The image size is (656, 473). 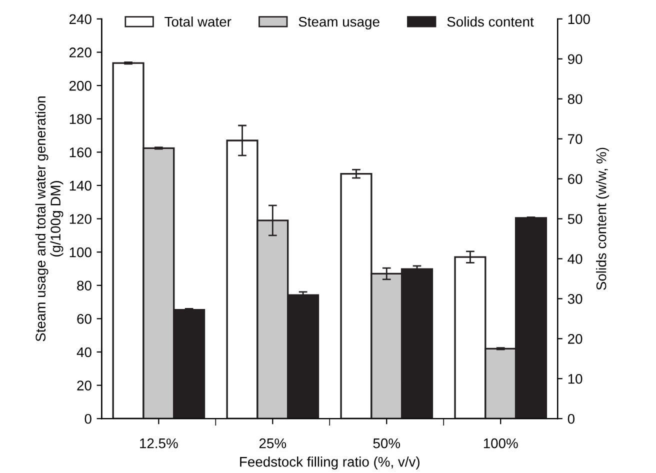 What do you see at coordinates (575, 179) in the screenshot?
I see `y2-tick-label: 60` at bounding box center [575, 179].